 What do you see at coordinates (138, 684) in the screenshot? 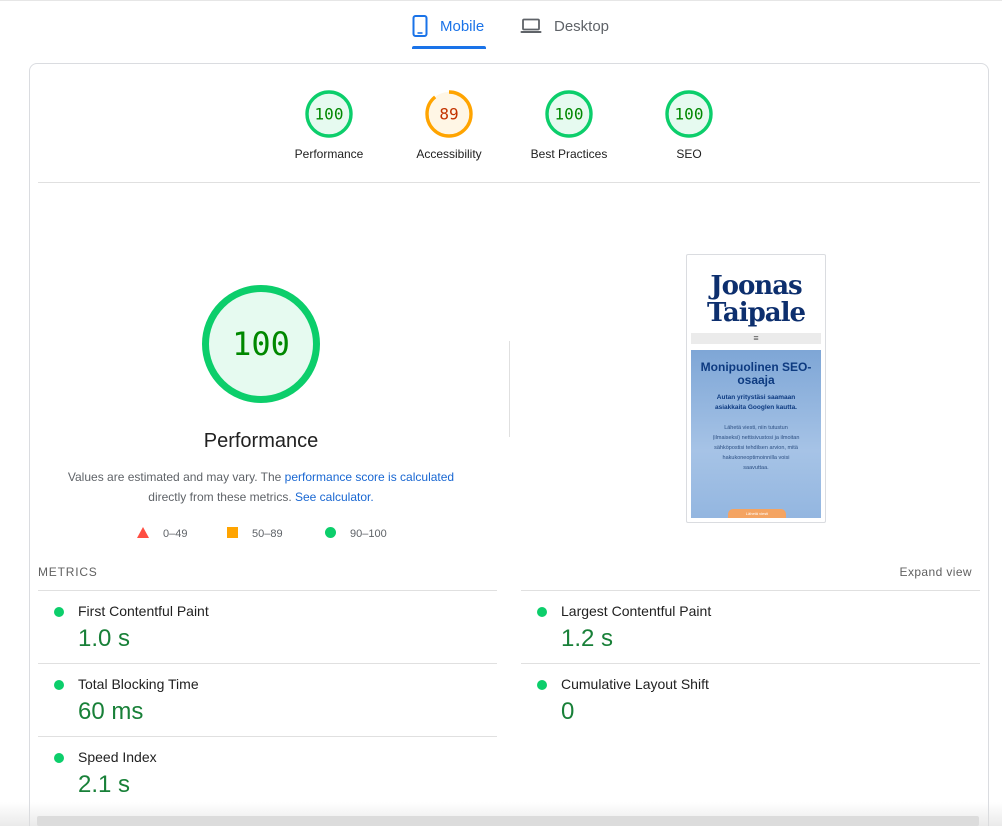
I see `metric-label: Total Blocking Time` at bounding box center [138, 684].